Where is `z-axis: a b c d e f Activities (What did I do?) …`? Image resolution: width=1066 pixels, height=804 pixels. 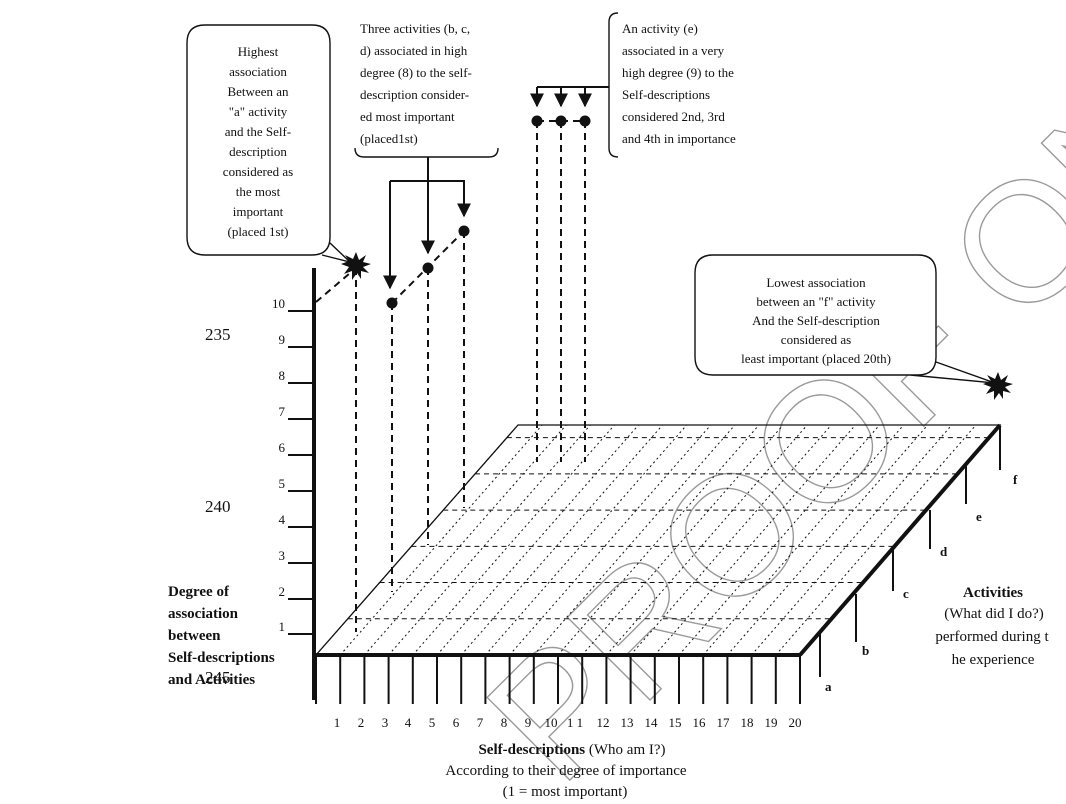 z-axis: a b c d e f Activities (What did I do?) … is located at coordinates (934, 560).